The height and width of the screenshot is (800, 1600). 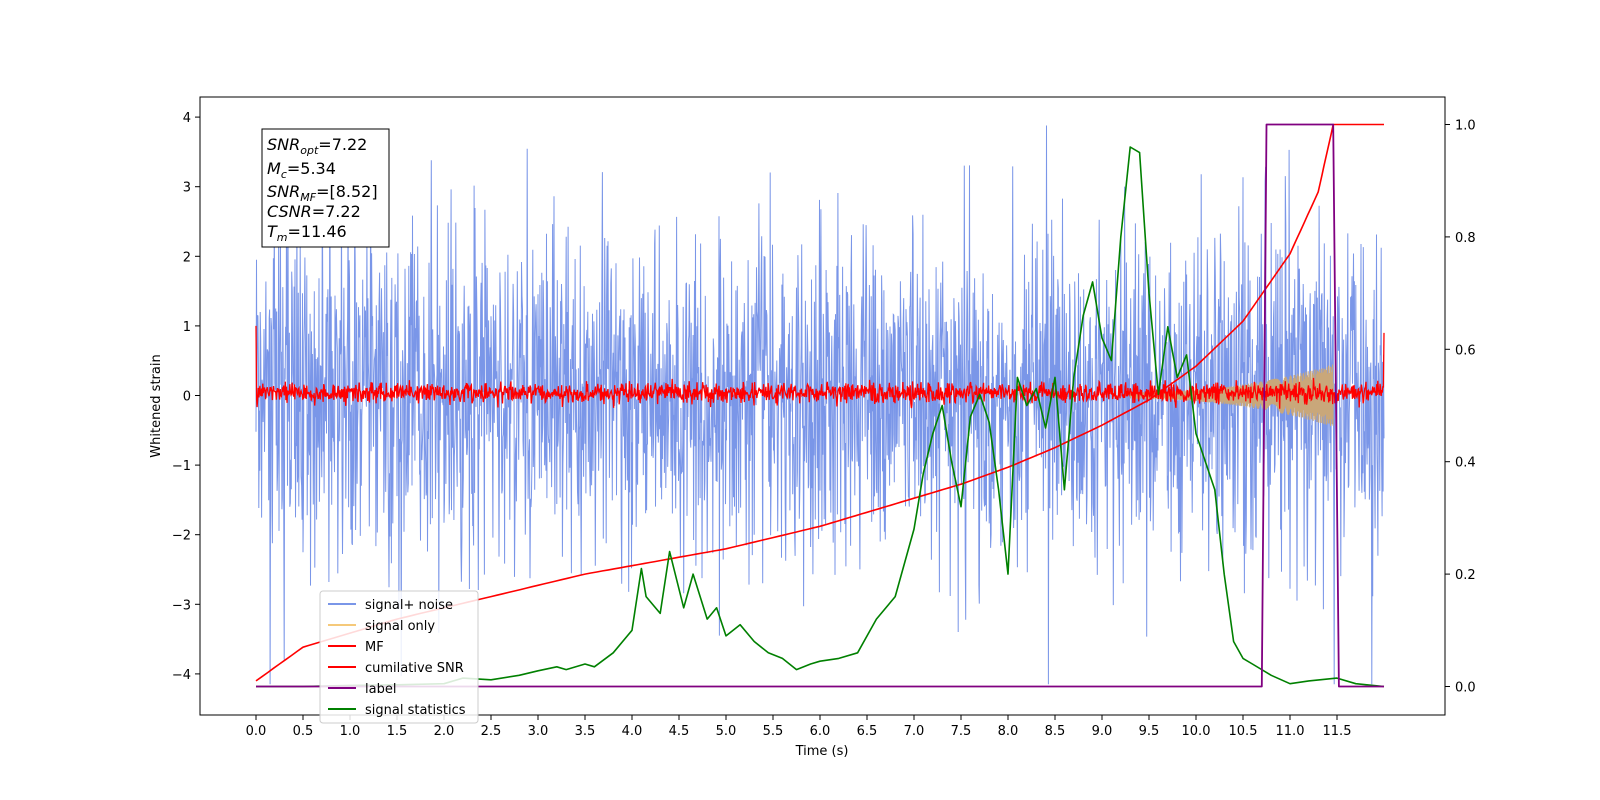 What do you see at coordinates (1465, 575) in the screenshot?
I see `y-right-tick-label: 0.2` at bounding box center [1465, 575].